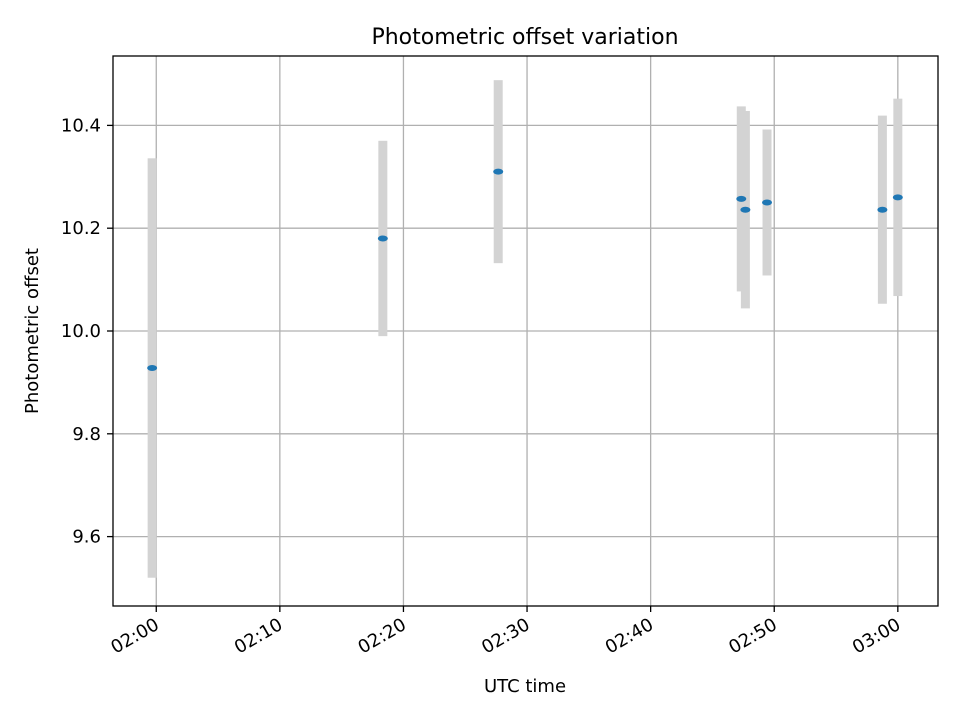 This screenshot has height=720, width=960. What do you see at coordinates (81, 331) in the screenshot?
I see `y-tick-label: 10.0` at bounding box center [81, 331].